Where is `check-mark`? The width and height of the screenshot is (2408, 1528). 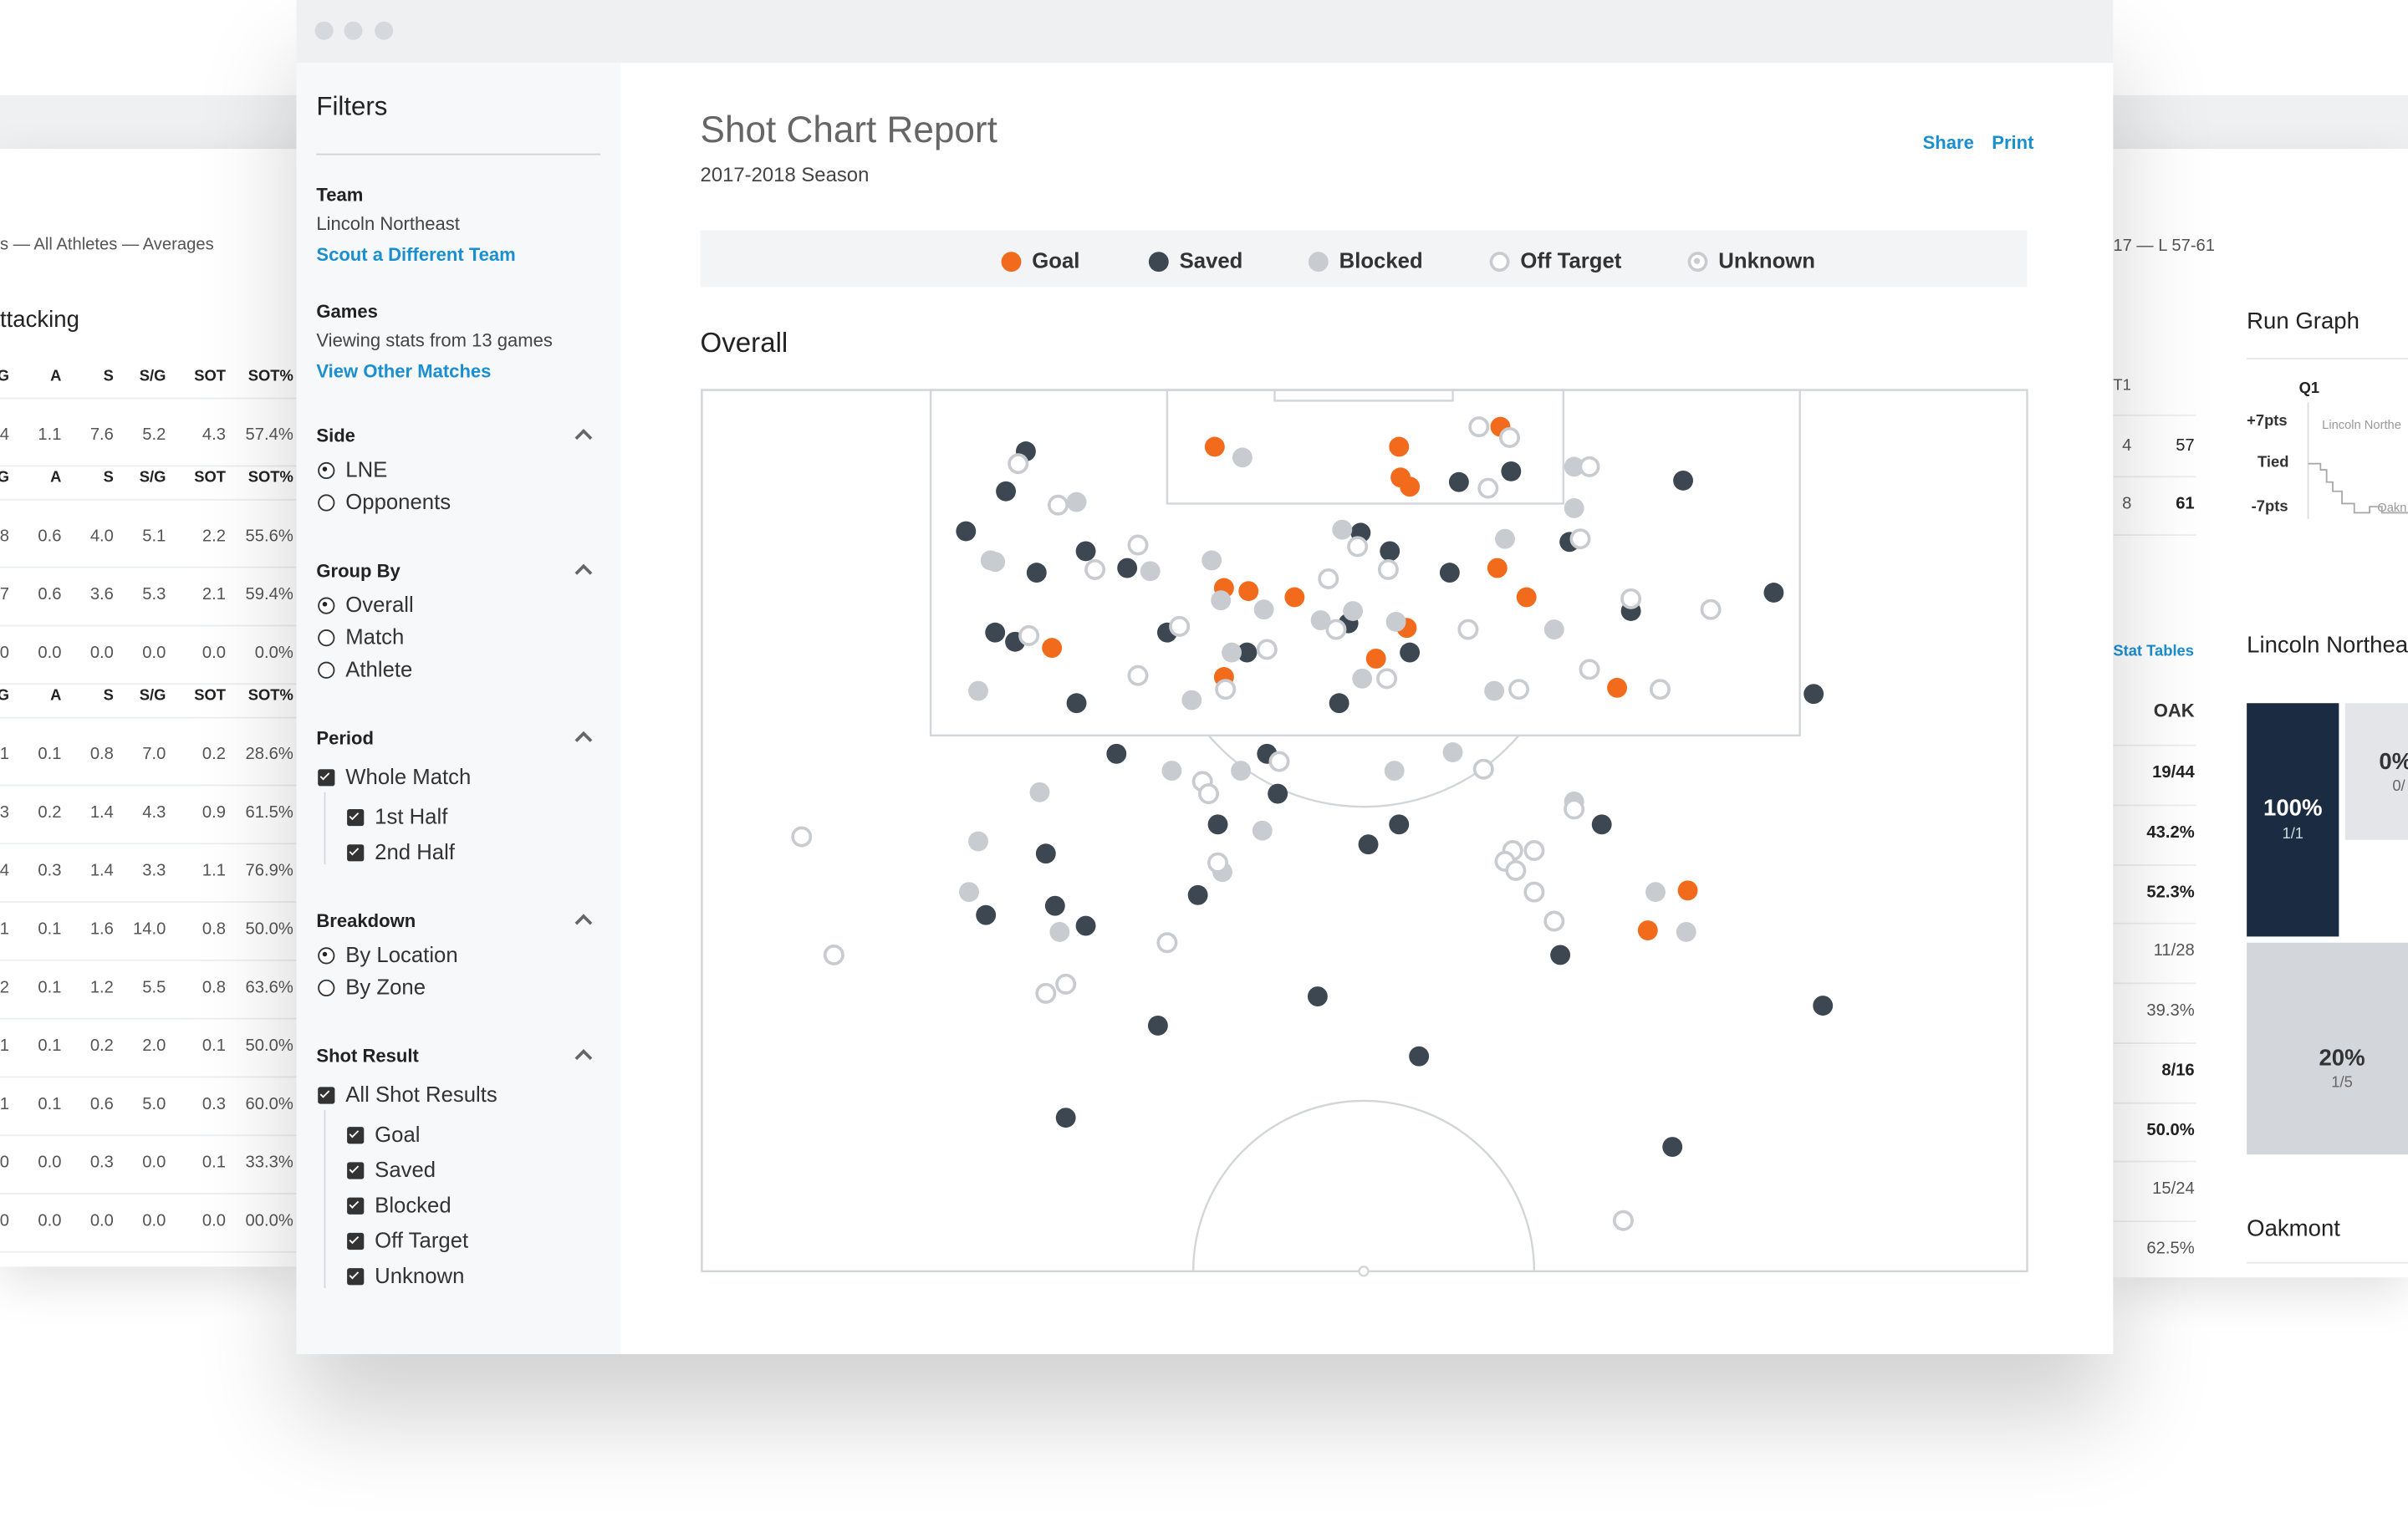 check-mark is located at coordinates (354, 1133).